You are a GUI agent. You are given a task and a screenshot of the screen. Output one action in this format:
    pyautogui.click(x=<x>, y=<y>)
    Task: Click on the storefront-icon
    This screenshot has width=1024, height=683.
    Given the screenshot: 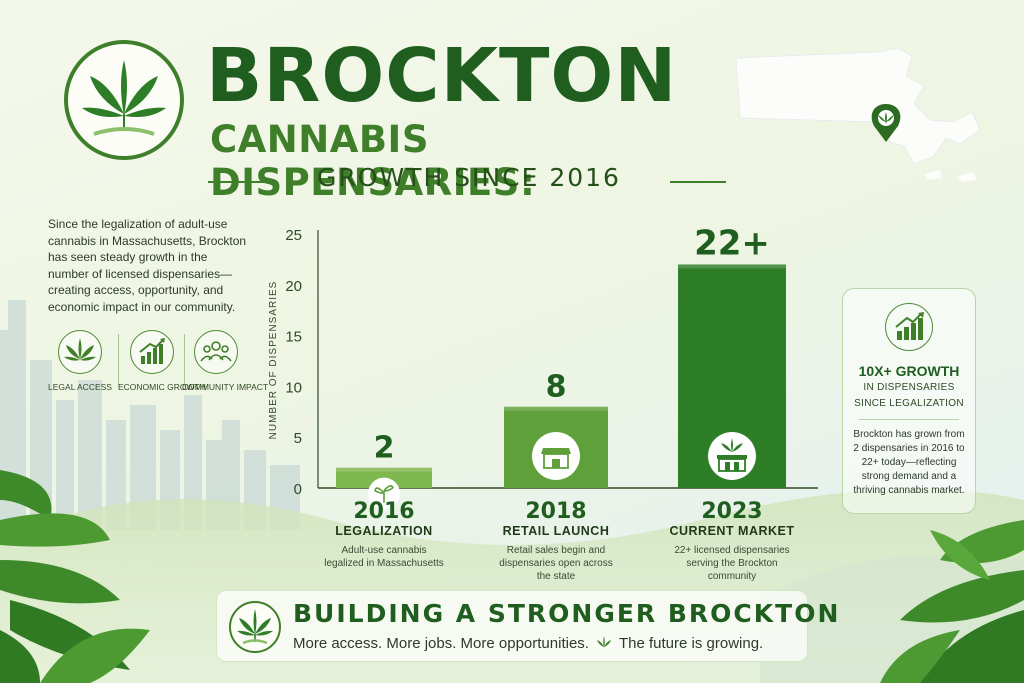 What is the action you would take?
    pyautogui.click(x=556, y=456)
    